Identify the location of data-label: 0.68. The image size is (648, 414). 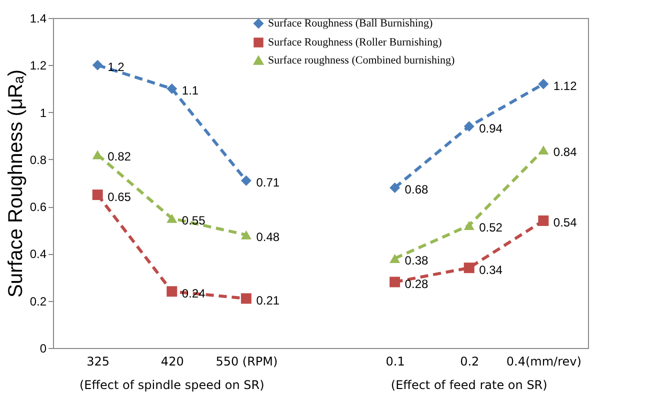
(416, 189).